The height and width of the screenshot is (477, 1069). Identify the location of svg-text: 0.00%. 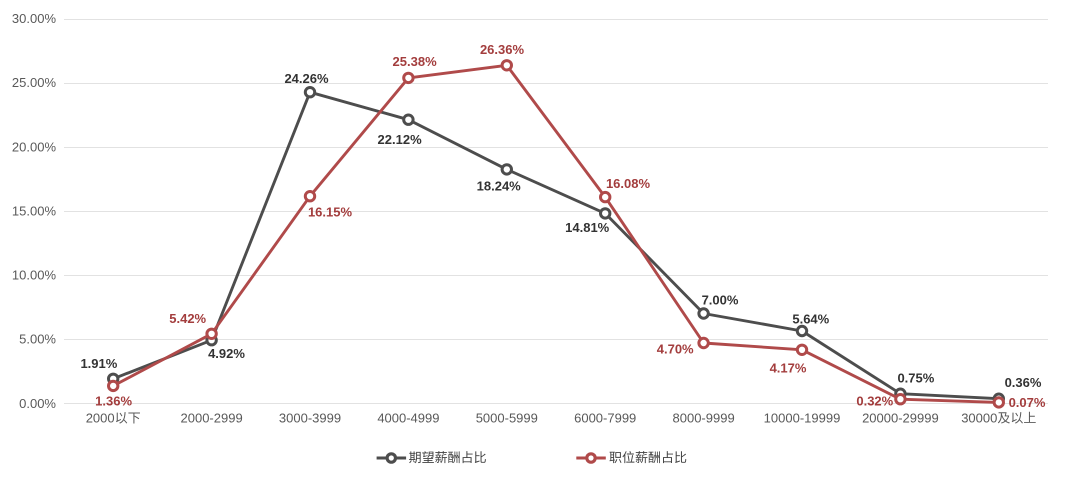
(37, 403).